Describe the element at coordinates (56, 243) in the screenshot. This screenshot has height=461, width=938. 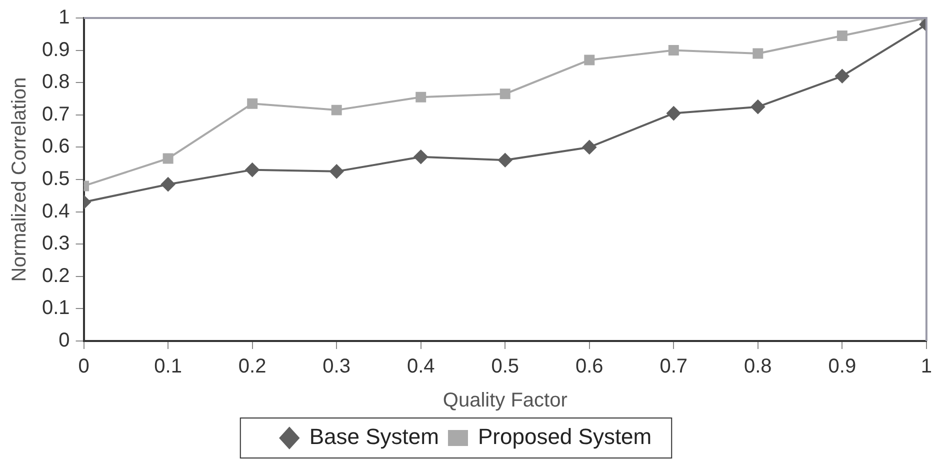
I see `y-tick-label: 0.3` at that location.